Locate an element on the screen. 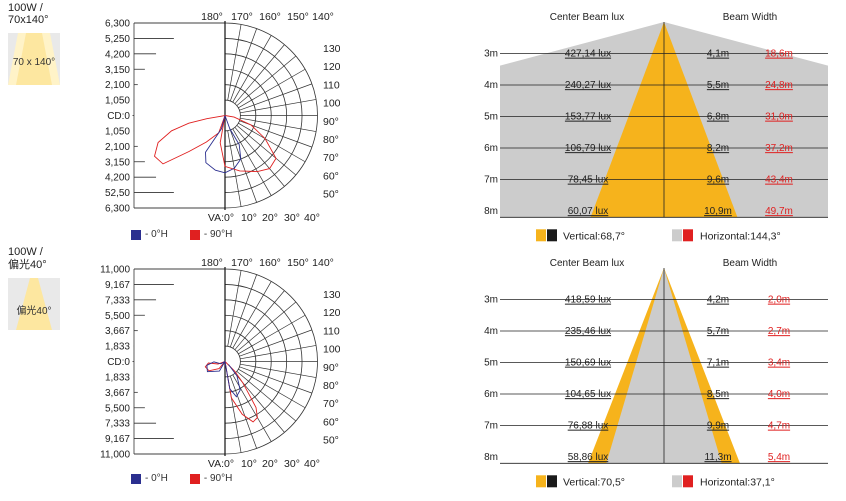  legend-vertical-label: Vertical:68,7° is located at coordinates (594, 236).